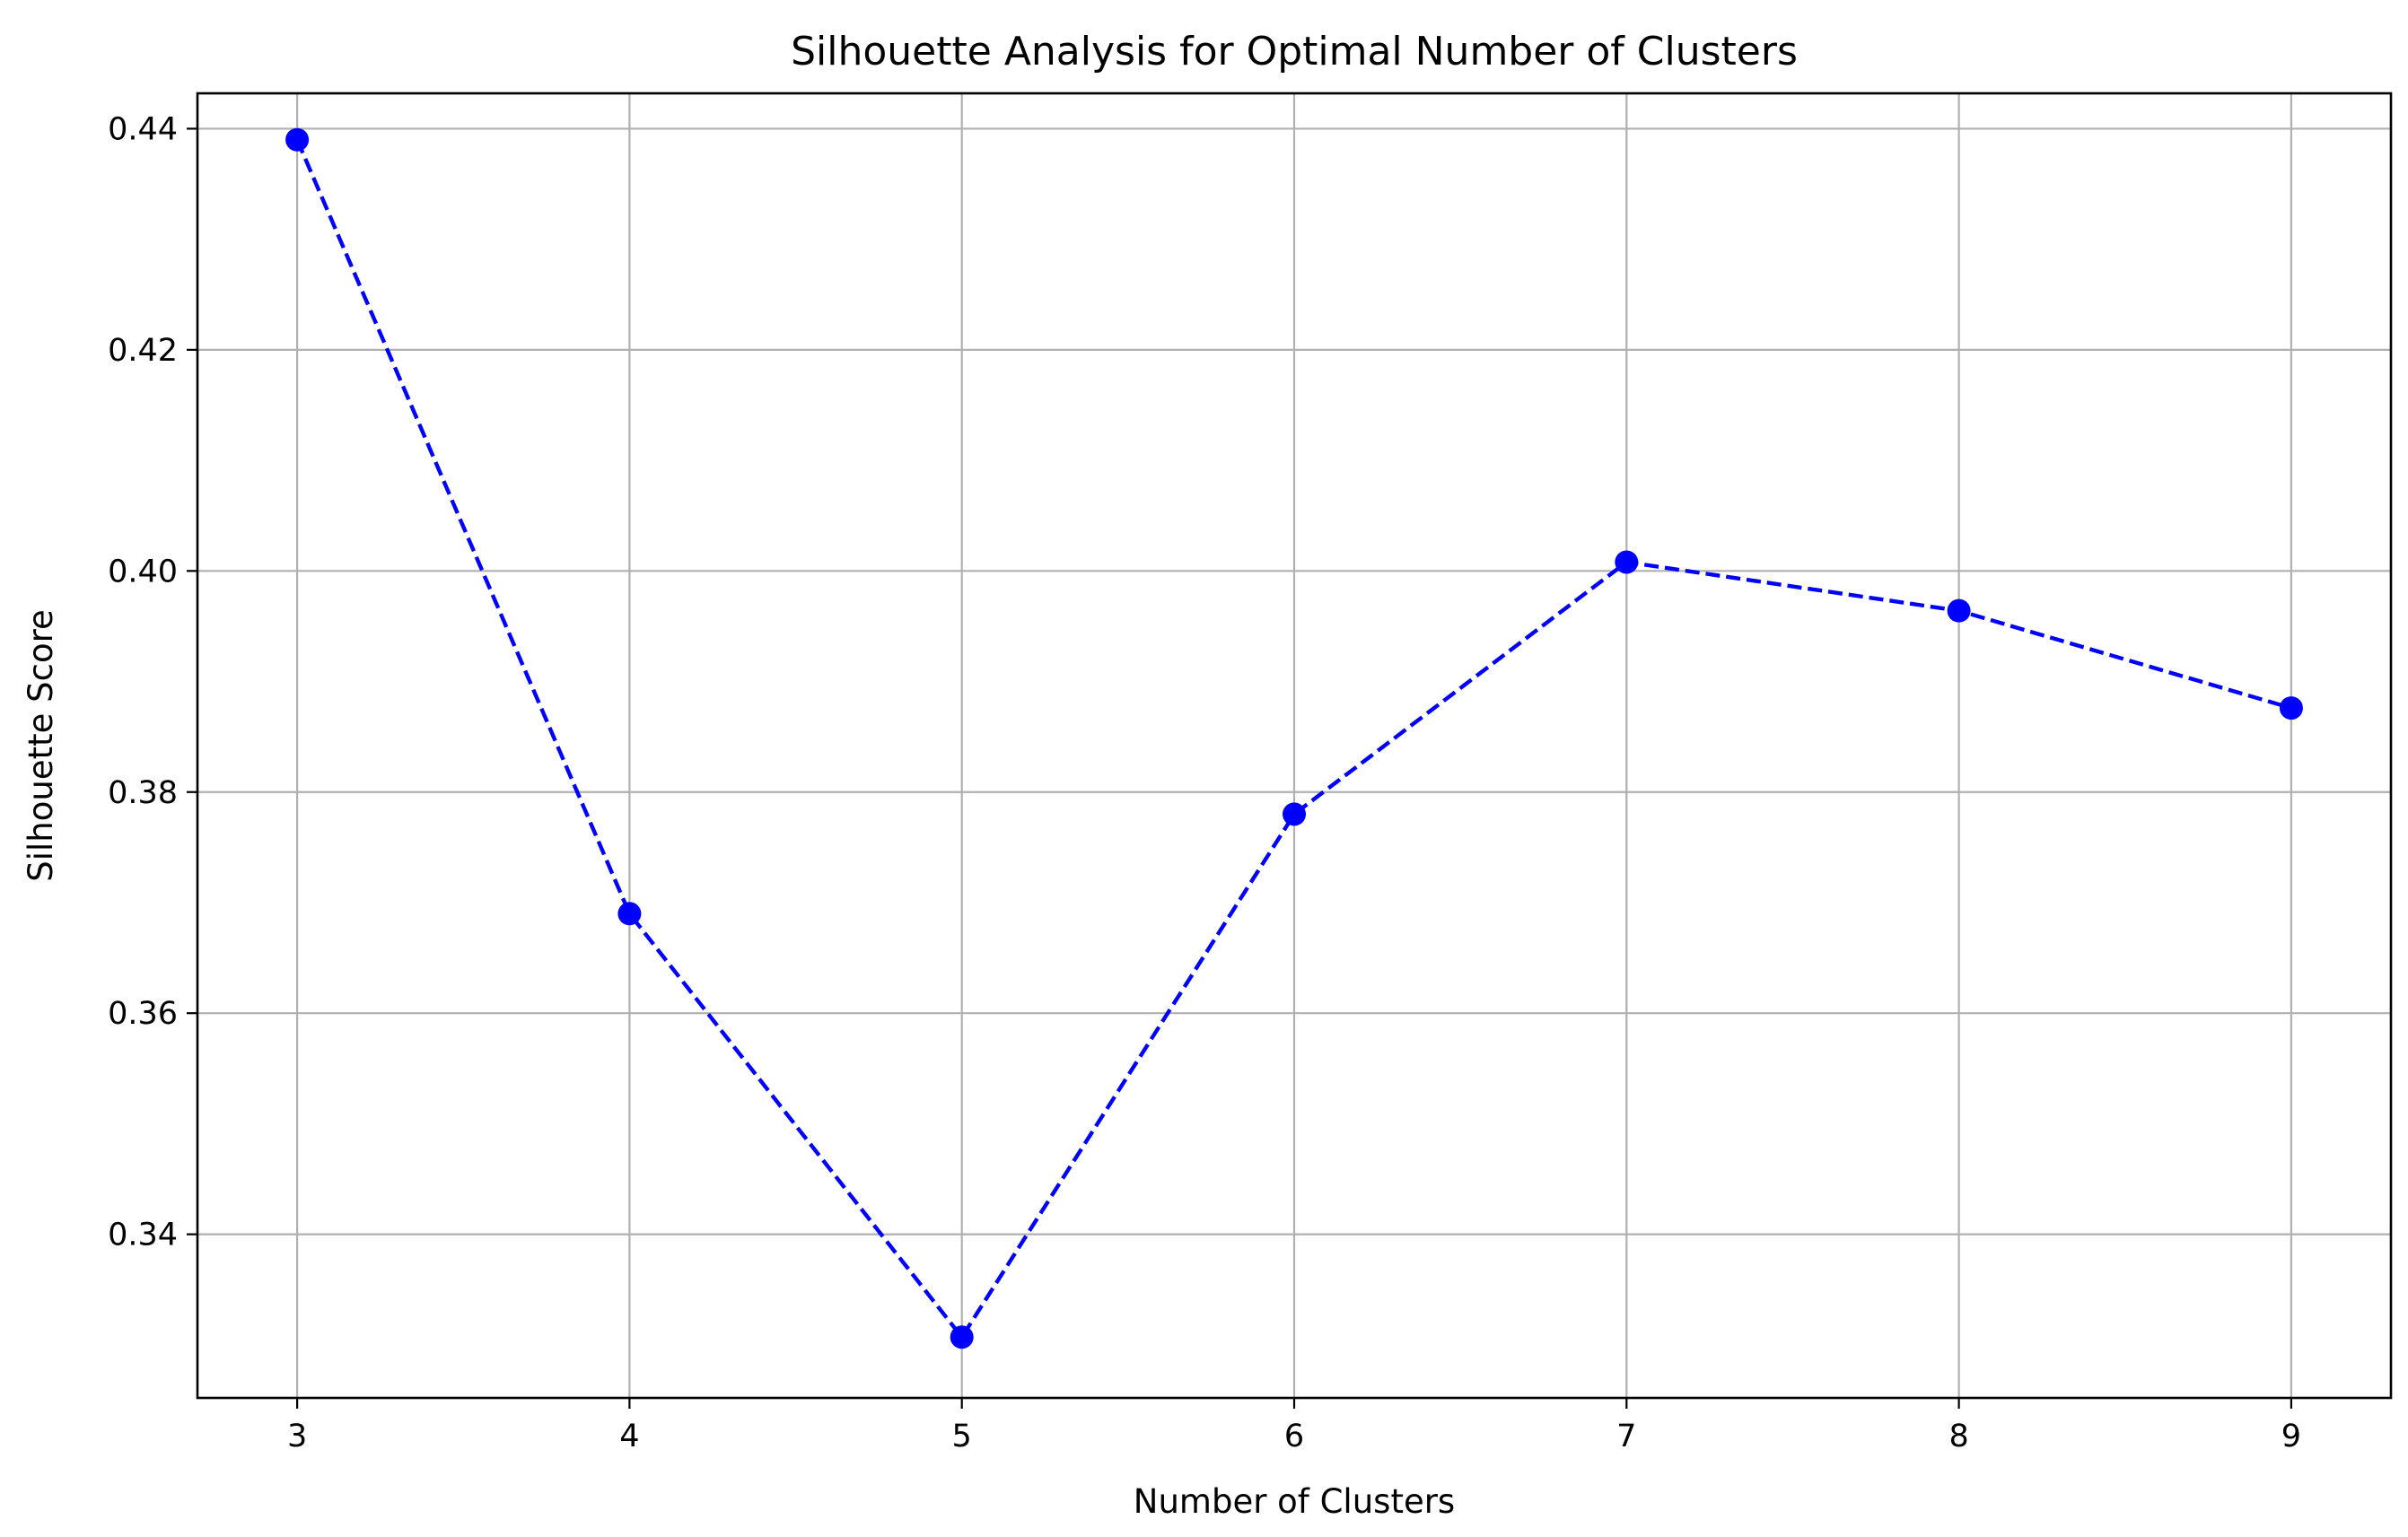  I want to click on x-tick-label: 8, so click(1958, 1436).